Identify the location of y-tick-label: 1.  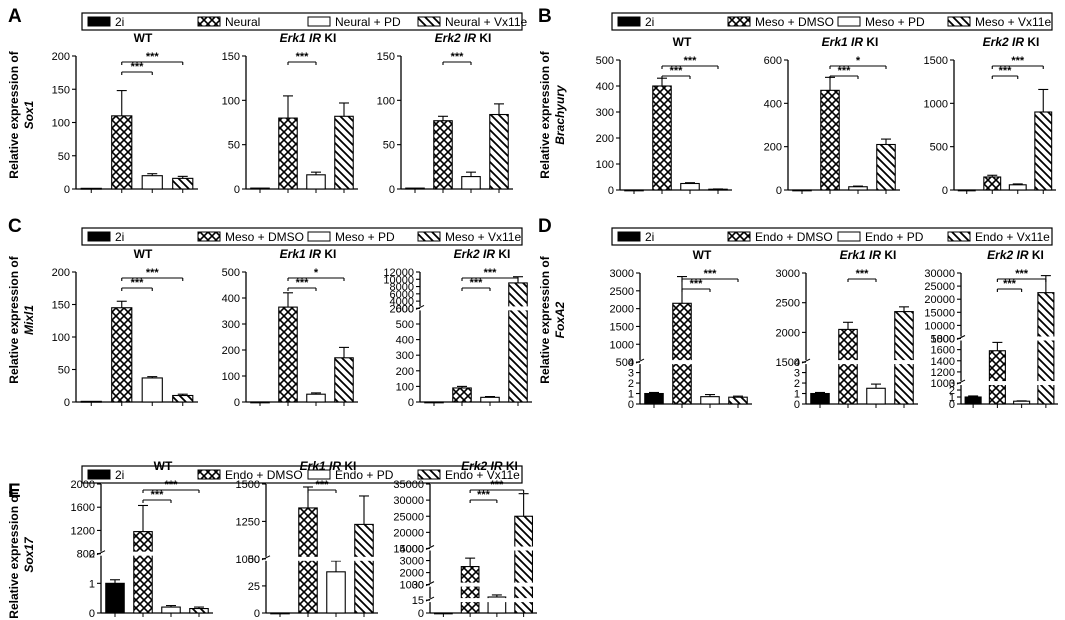
(797, 395).